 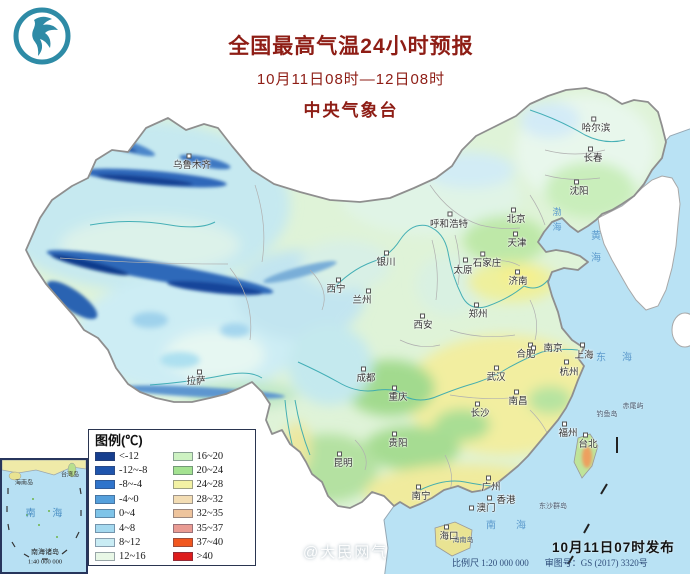 What do you see at coordinates (336, 290) in the screenshot?
I see `city-name: 西宁` at bounding box center [336, 290].